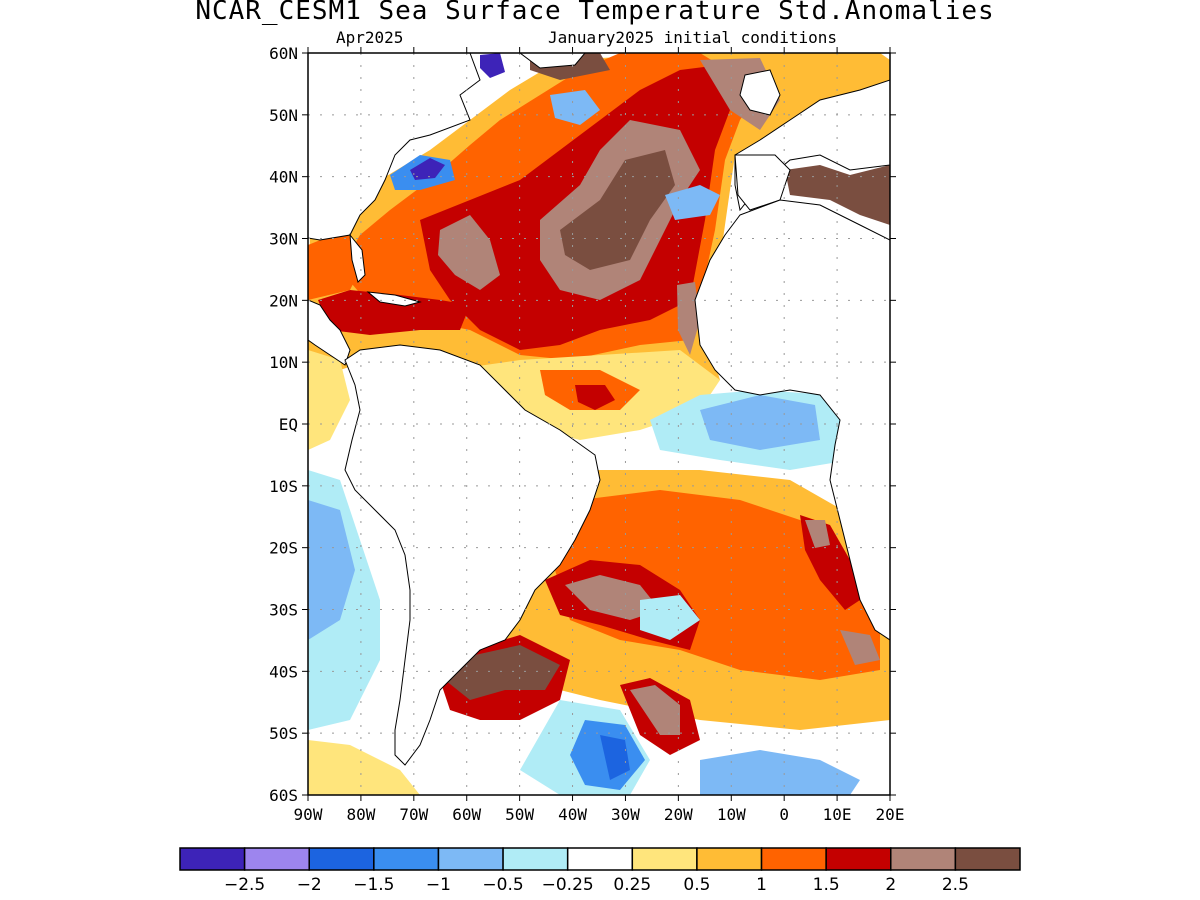  I want to click on legend-label: 0.25, so click(632, 885).